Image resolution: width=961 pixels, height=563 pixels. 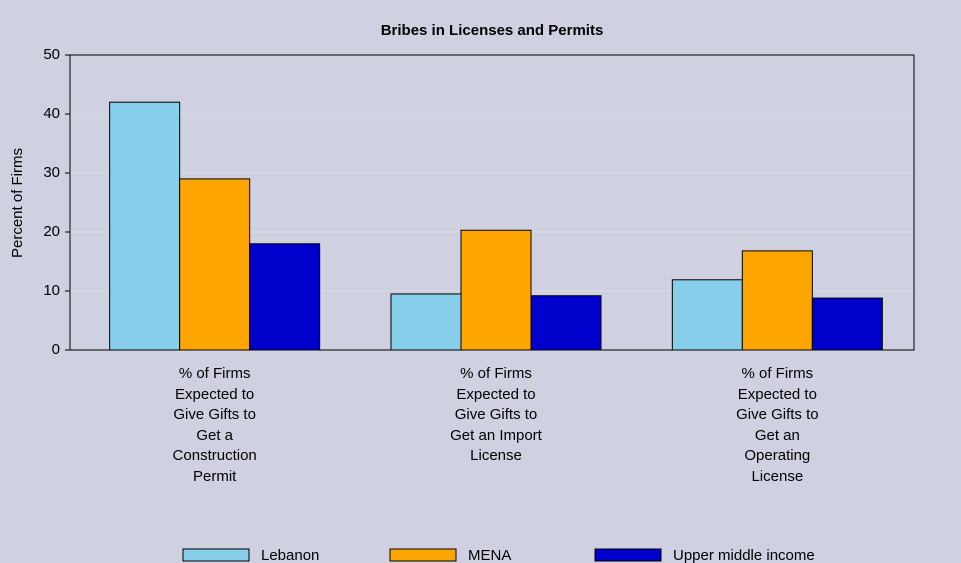 What do you see at coordinates (51, 231) in the screenshot?
I see `y-tick-label: 20` at bounding box center [51, 231].